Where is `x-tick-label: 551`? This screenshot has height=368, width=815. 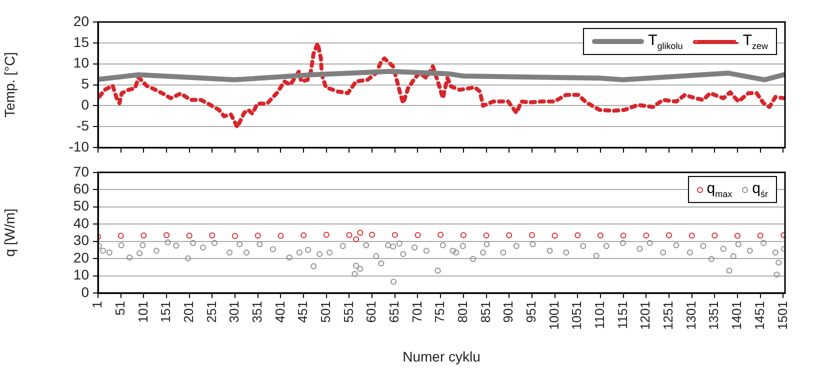
x-tick-label: 551 is located at coordinates (348, 312).